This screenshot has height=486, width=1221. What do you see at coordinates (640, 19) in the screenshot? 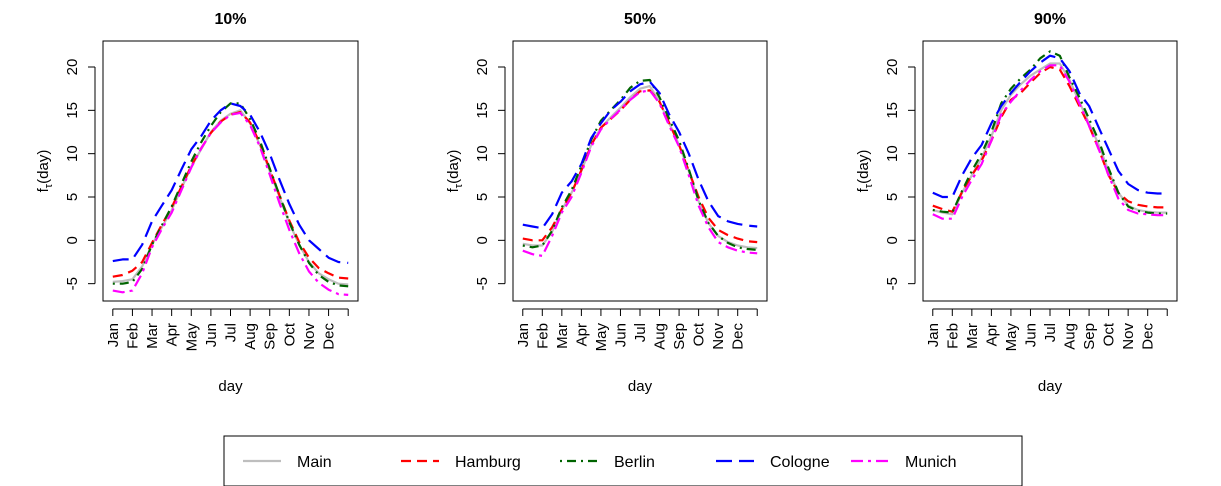
I see `chart-title: 50%` at bounding box center [640, 19].